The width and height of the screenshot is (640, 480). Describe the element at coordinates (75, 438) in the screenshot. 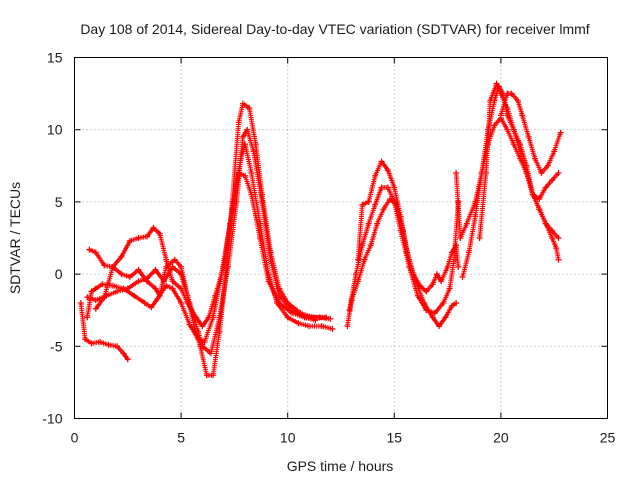

I see `x-tick-label: 0` at that location.